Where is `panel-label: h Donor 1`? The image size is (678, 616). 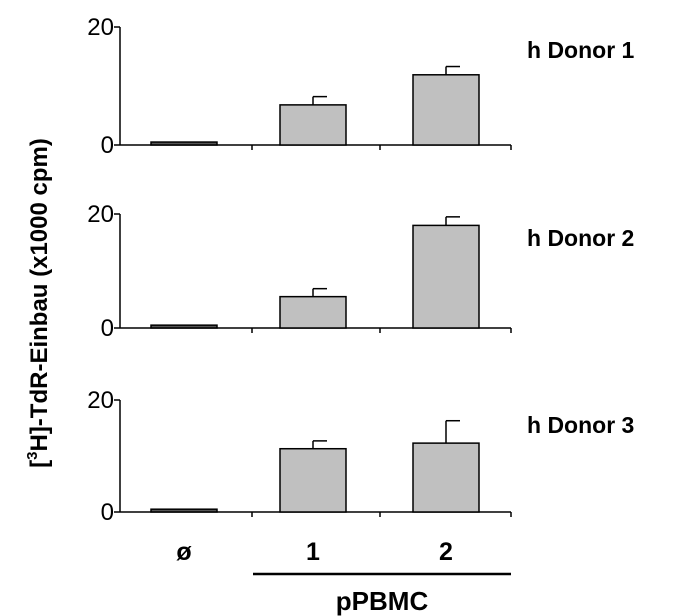
panel-label: h Donor 1 is located at coordinates (581, 50).